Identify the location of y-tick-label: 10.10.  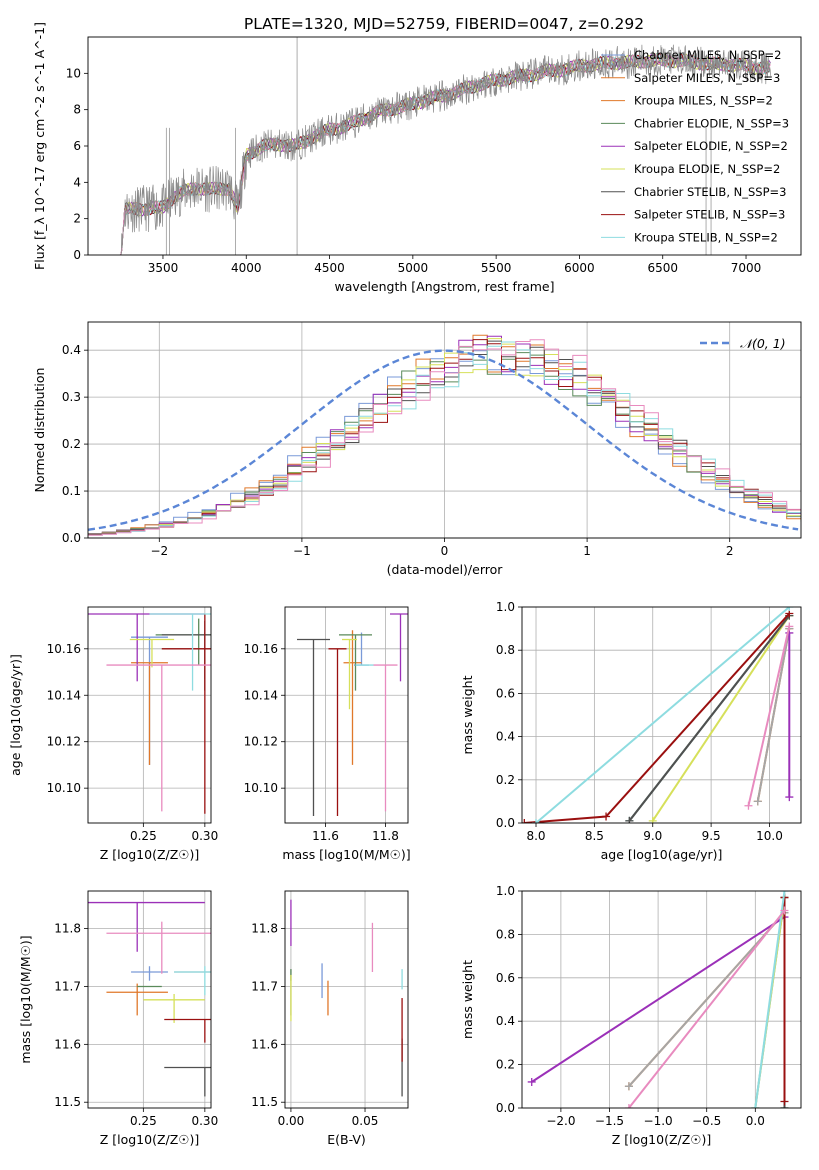
(64, 788).